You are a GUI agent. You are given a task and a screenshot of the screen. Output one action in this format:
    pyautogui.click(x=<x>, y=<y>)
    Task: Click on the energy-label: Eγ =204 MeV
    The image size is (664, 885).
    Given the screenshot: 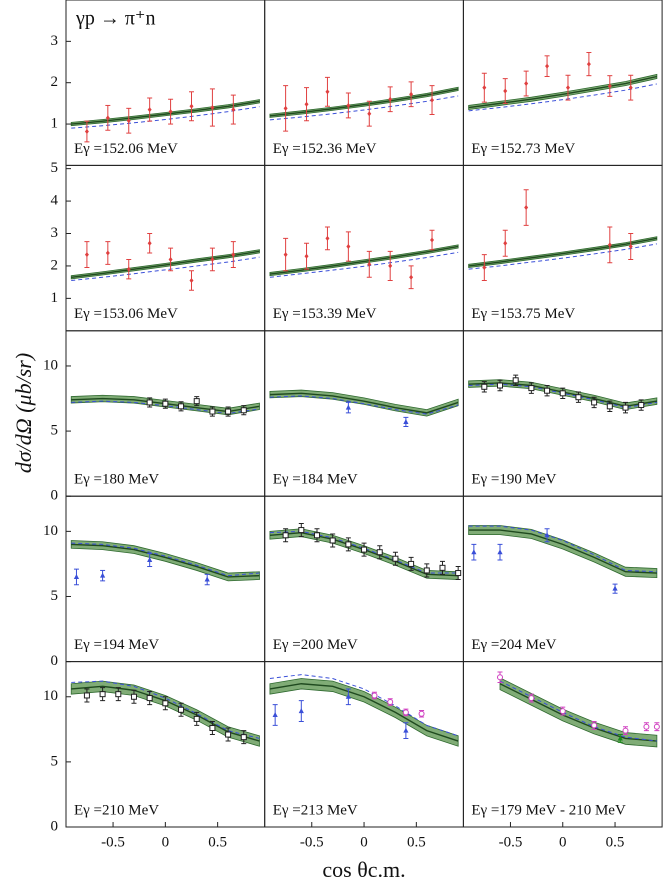 What is the action you would take?
    pyautogui.click(x=513, y=645)
    